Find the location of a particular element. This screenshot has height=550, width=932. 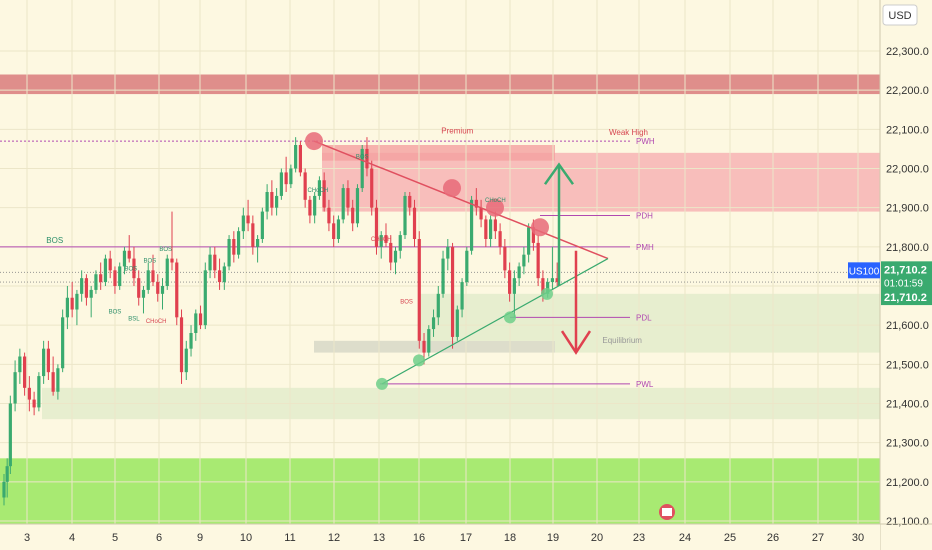

x-tick-label-13: 20 is located at coordinates (597, 538).